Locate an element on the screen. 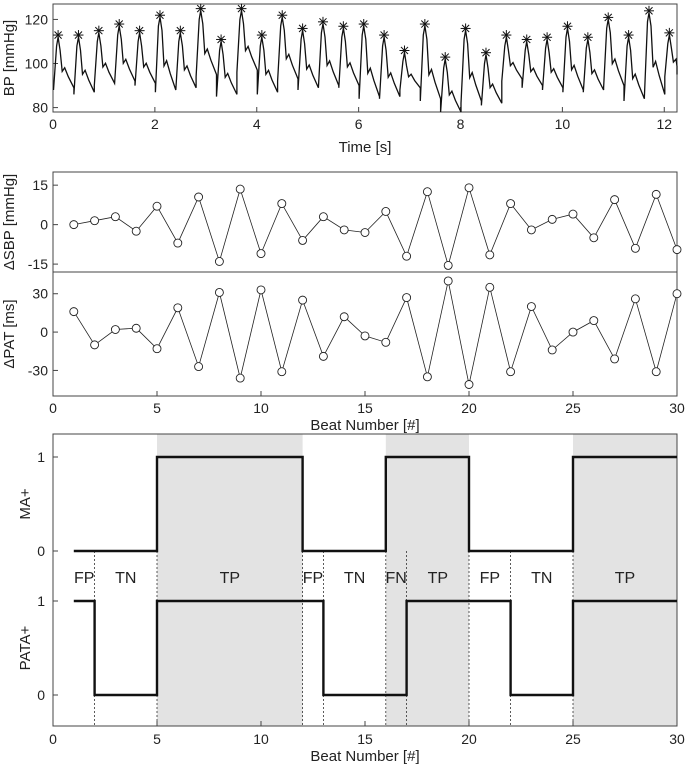  pata-step-line is located at coordinates (375, 648).